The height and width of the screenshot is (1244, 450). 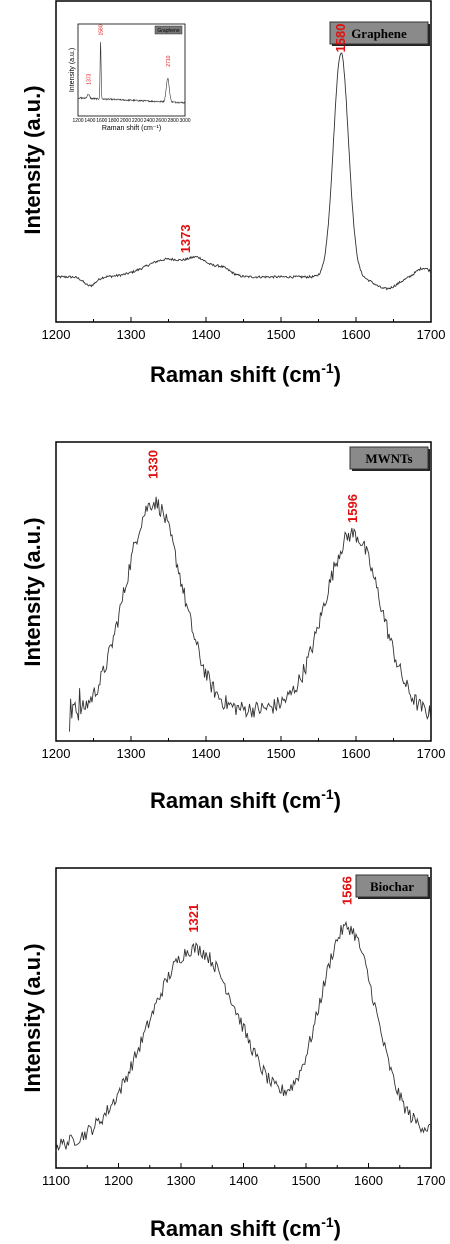 I want to click on legend-label: MWNTs, so click(x=388, y=458).